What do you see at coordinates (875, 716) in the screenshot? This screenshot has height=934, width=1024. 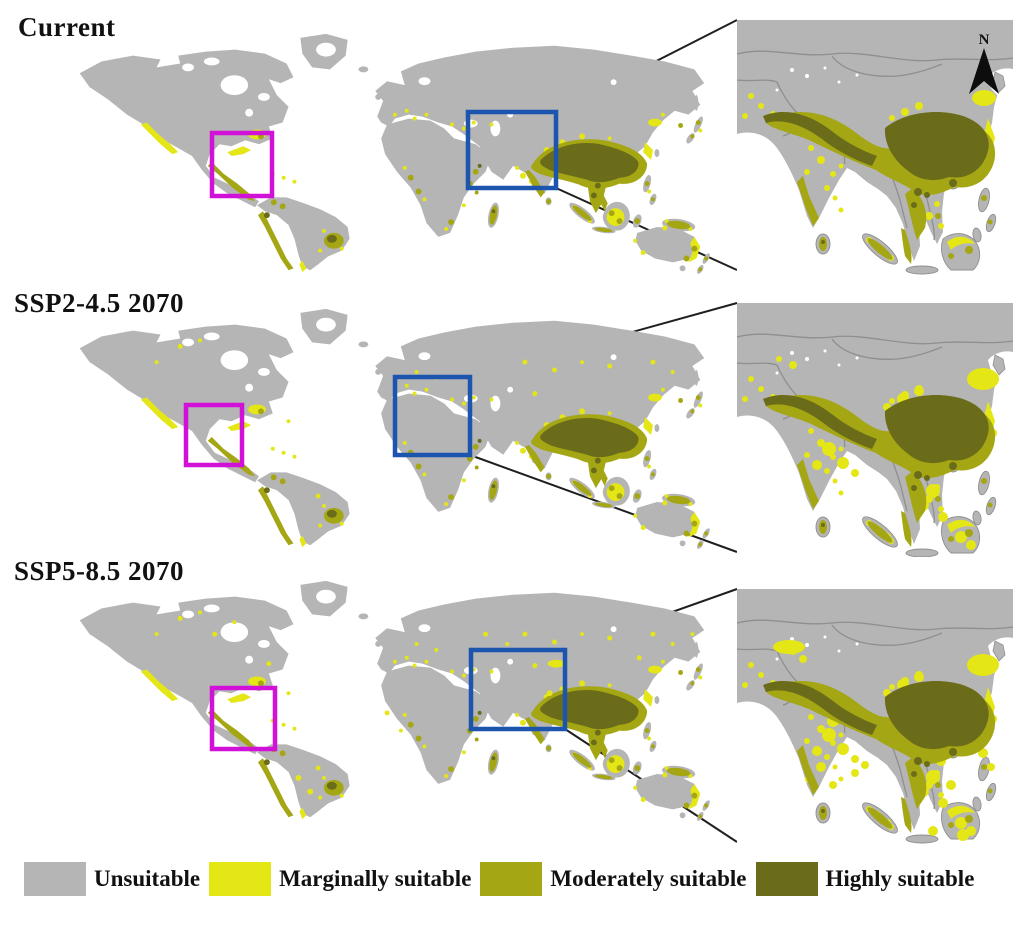 I see `inset-map-asia-ssp585` at bounding box center [875, 716].